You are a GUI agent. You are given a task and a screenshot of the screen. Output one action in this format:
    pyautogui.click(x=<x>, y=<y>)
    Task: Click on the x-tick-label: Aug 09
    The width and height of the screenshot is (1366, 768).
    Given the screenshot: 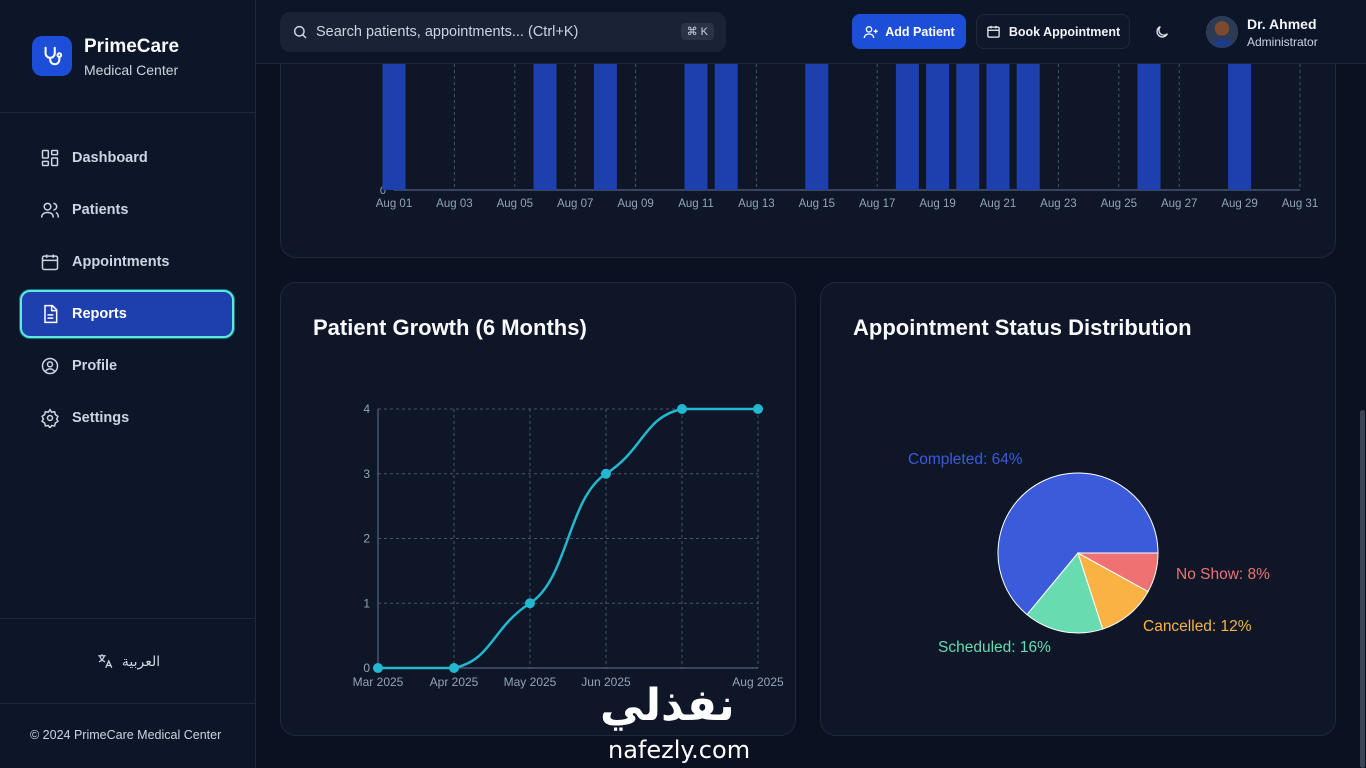 What is the action you would take?
    pyautogui.click(x=635, y=204)
    